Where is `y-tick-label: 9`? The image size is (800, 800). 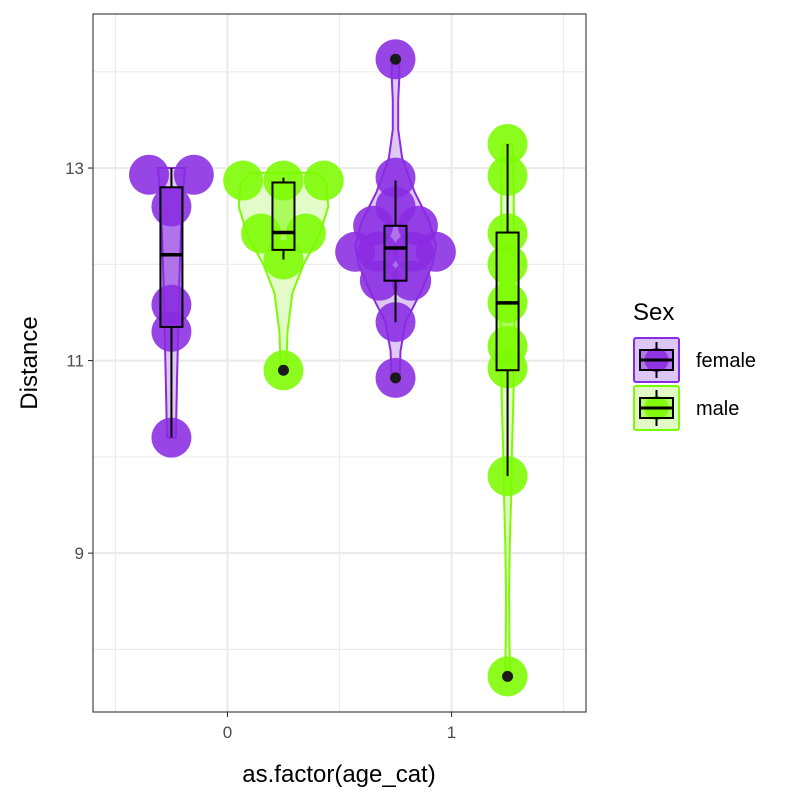 y-tick-label: 9 is located at coordinates (79, 553).